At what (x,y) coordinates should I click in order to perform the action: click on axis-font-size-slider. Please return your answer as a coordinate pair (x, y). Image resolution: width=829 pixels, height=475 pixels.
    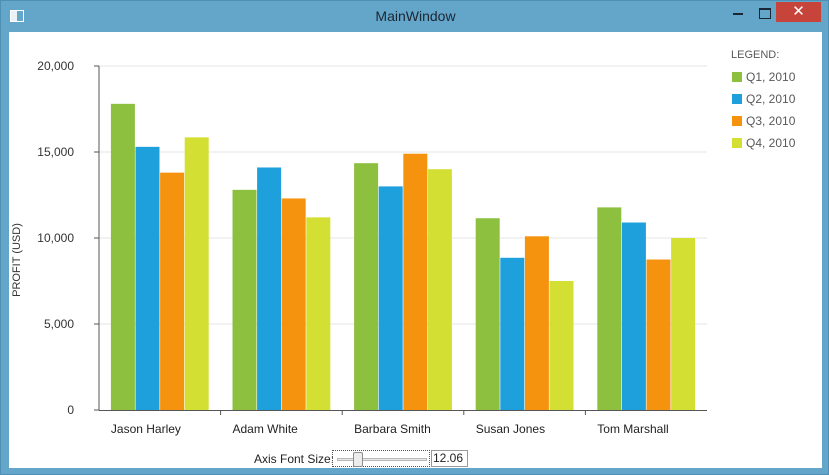
    Looking at the image, I should click on (381, 458).